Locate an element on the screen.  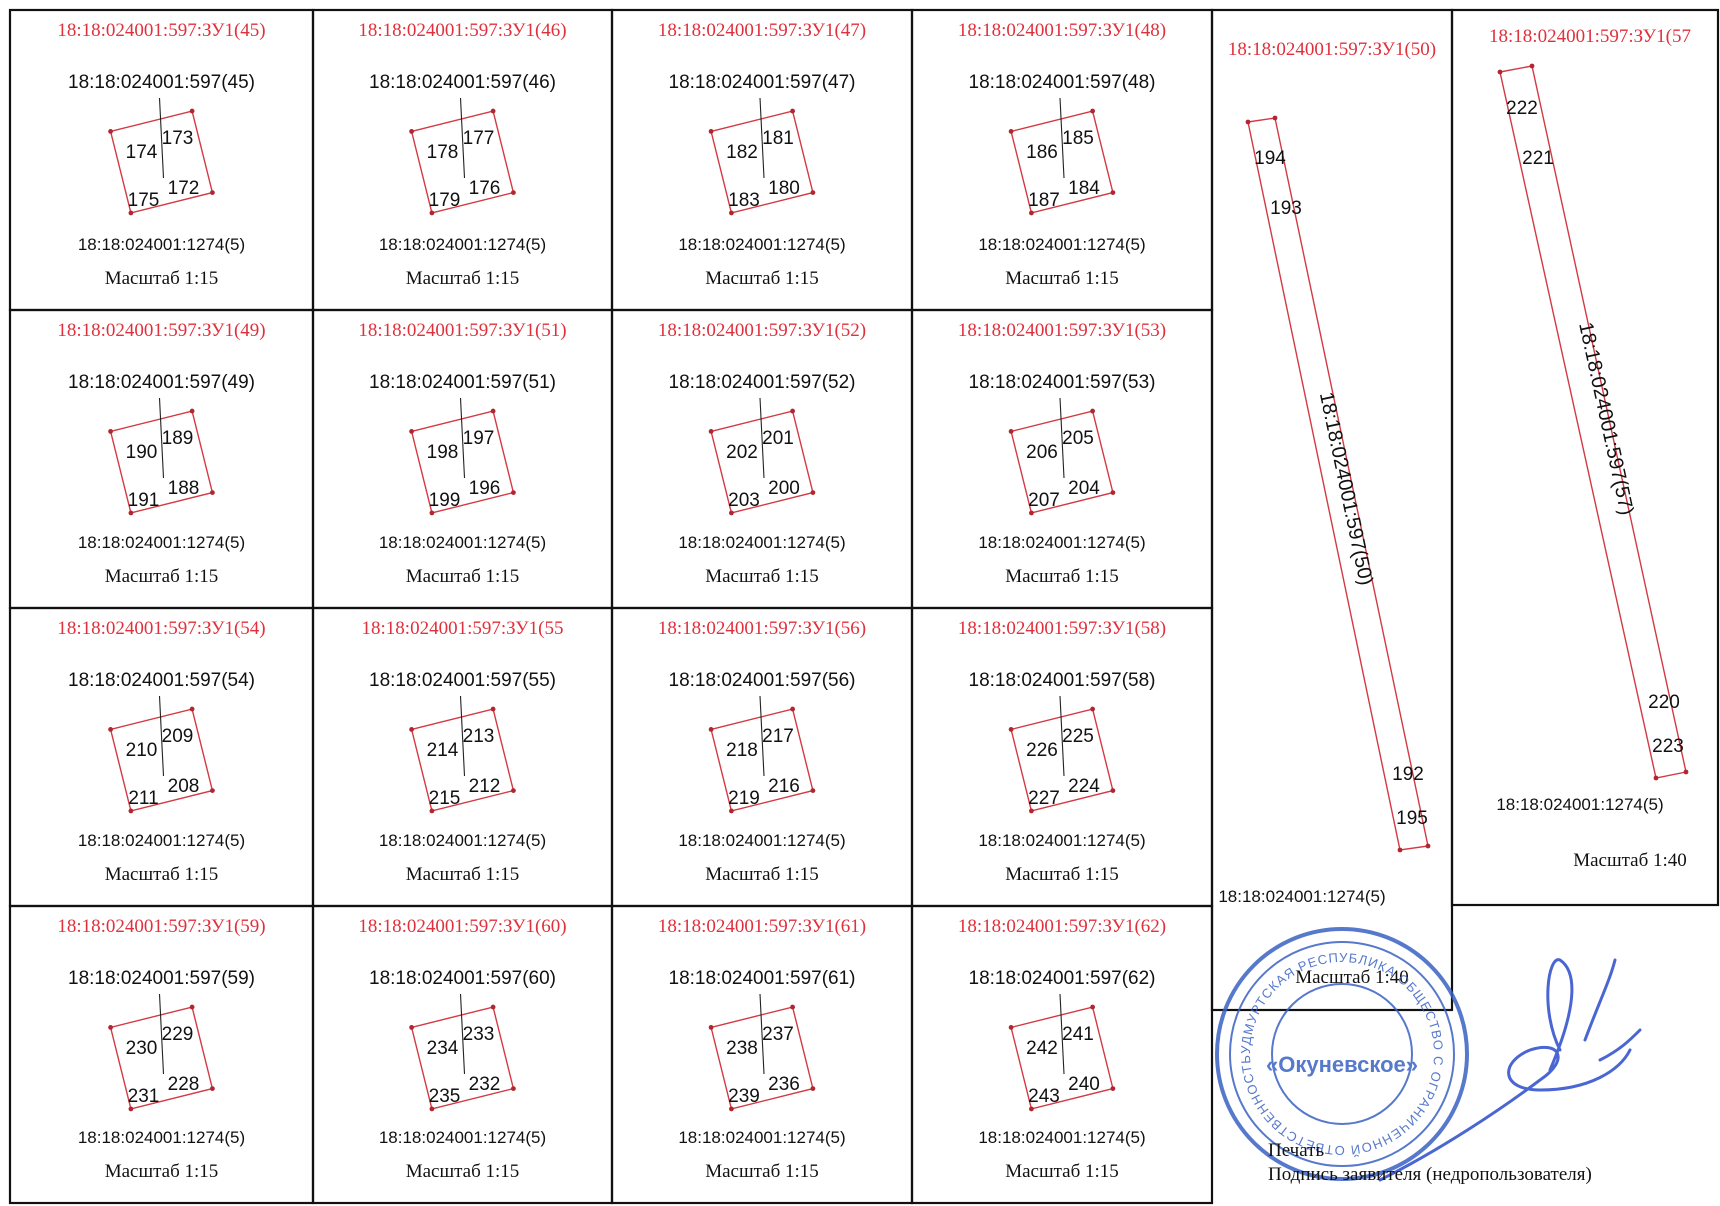
cell-title: 18:18:024001:597:ЗУ1(51) is located at coordinates (462, 330).